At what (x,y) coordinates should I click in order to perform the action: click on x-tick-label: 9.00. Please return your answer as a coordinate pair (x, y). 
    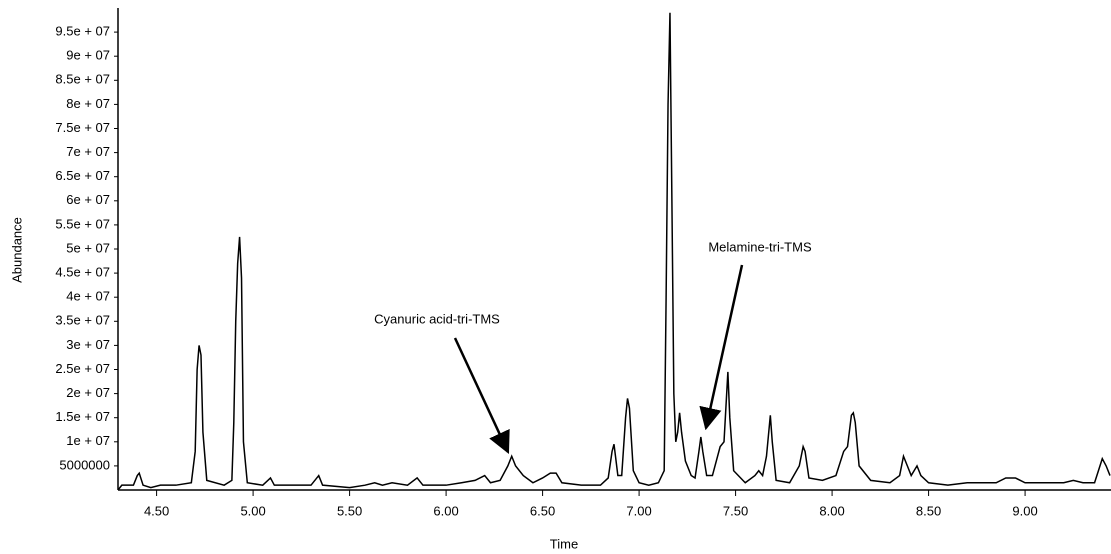
    Looking at the image, I should click on (1024, 510).